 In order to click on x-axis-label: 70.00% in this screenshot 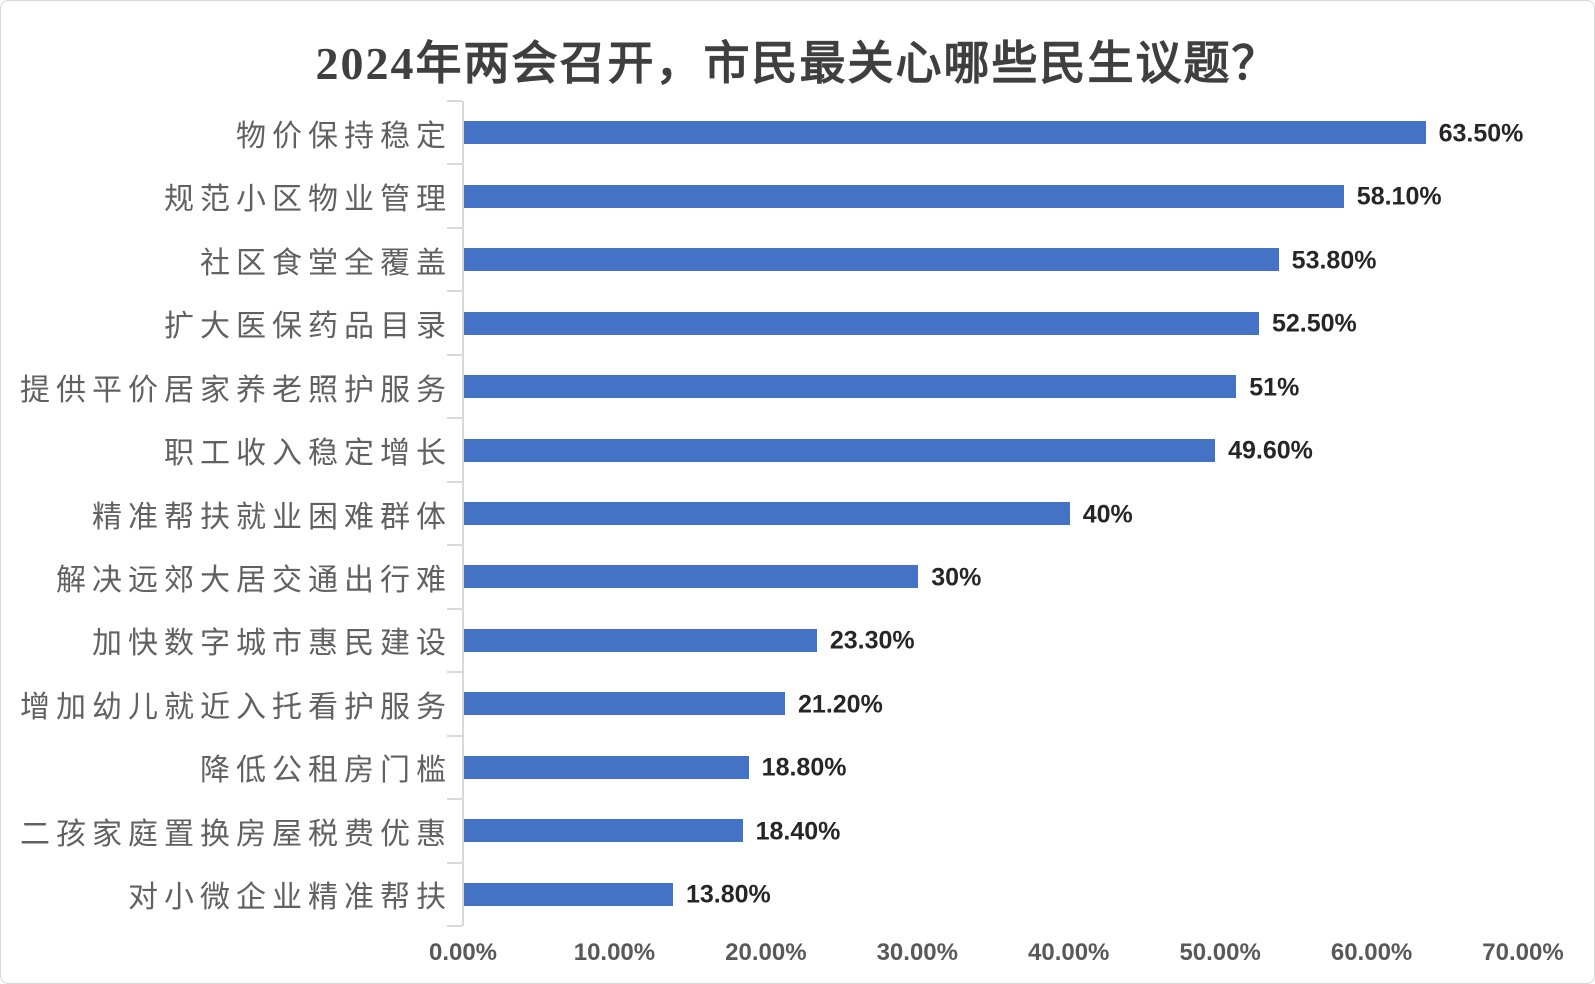, I will do `click(1523, 952)`.